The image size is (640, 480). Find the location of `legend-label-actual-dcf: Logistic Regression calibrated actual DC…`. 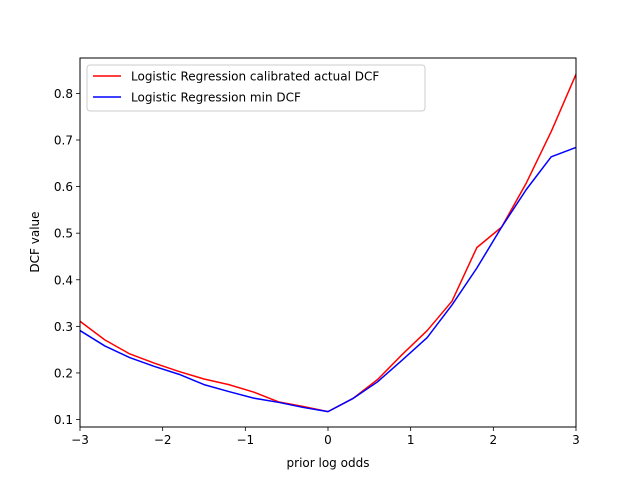

legend-label-actual-dcf: Logistic Regression calibrated actual DC… is located at coordinates (255, 77).